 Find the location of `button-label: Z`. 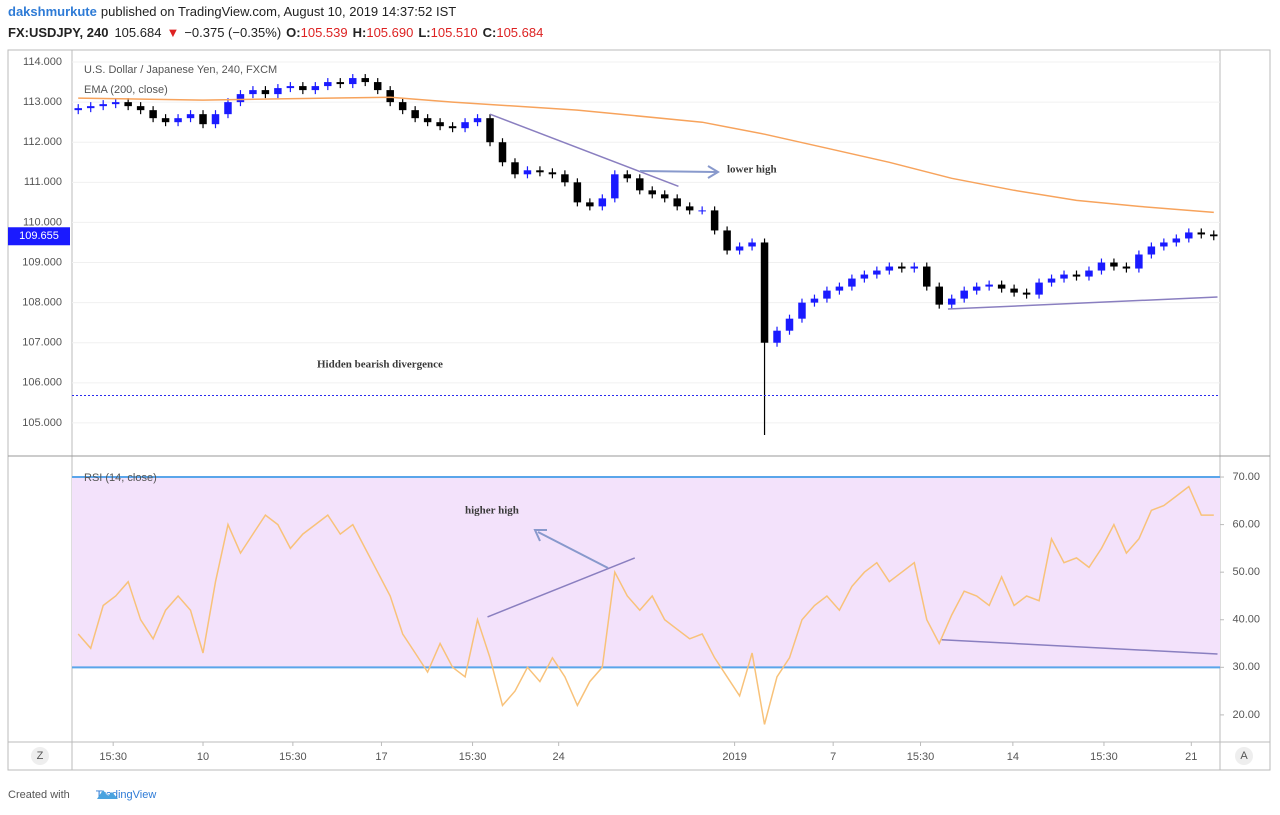

button-label: Z is located at coordinates (40, 756).